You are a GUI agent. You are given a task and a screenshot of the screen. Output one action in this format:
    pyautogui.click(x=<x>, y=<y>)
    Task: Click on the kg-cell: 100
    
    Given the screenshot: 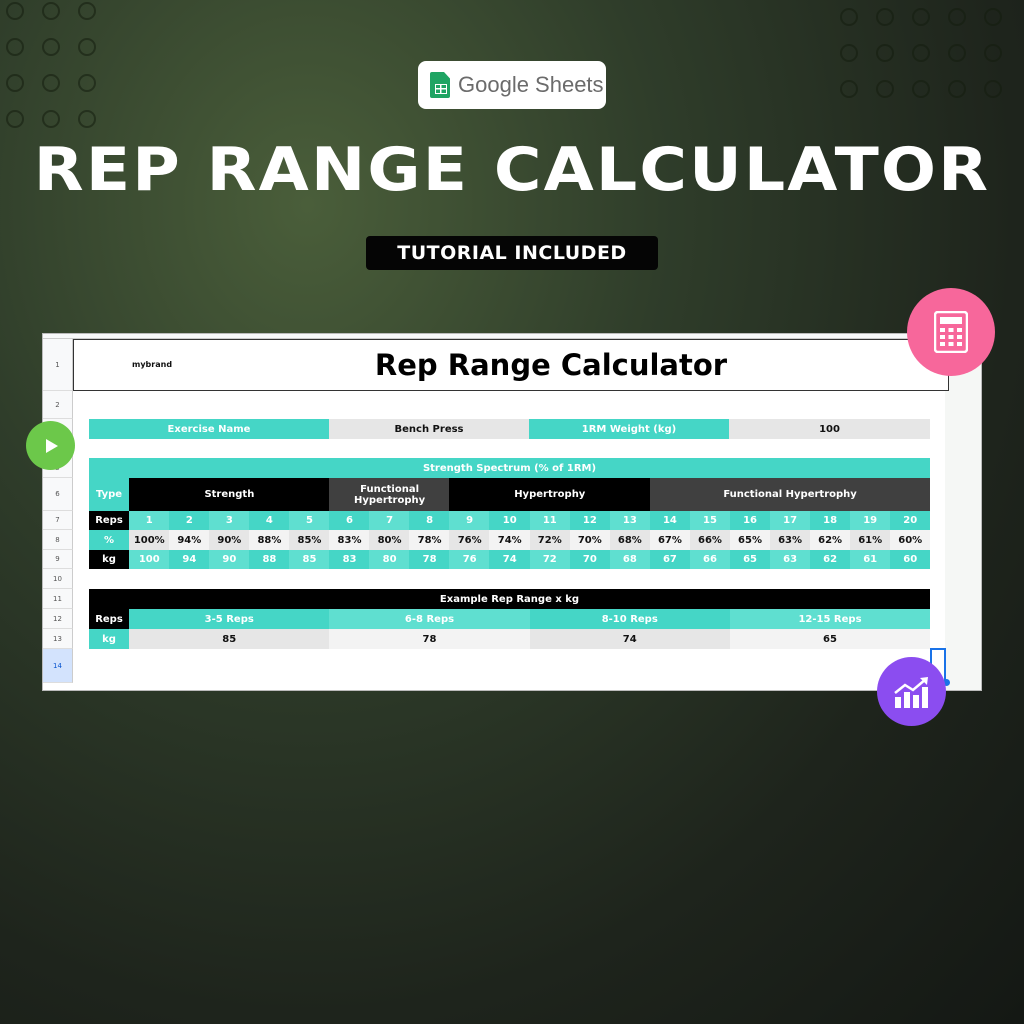 What is the action you would take?
    pyautogui.click(x=149, y=559)
    